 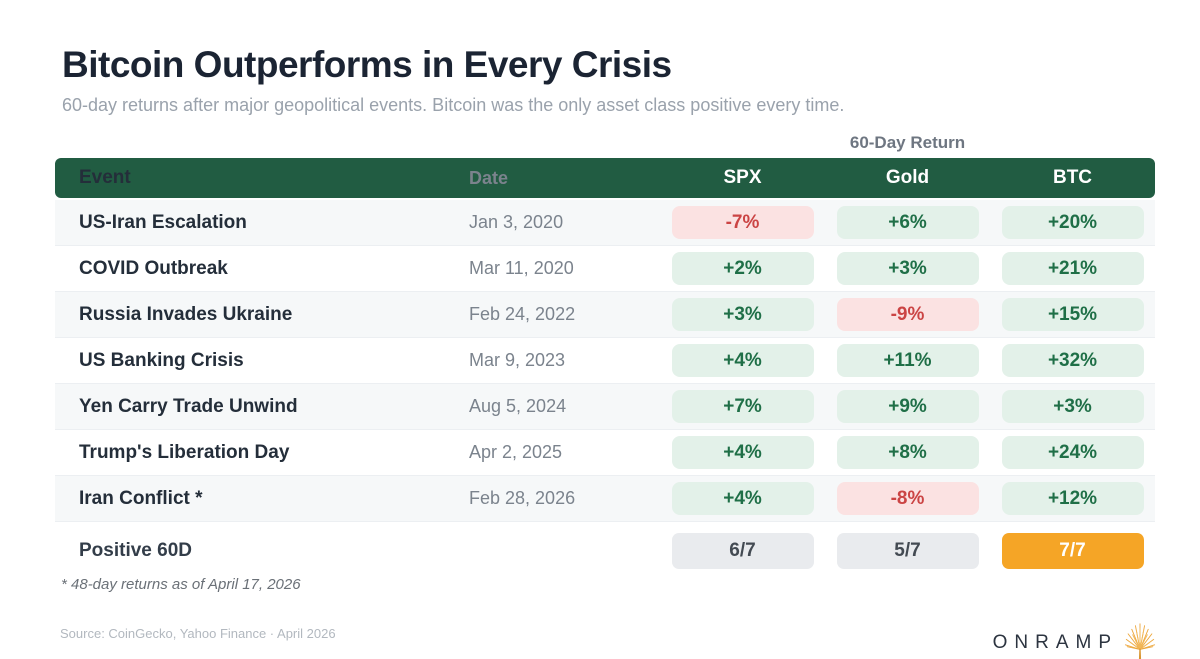 What do you see at coordinates (907, 314) in the screenshot?
I see `gold-return-badge: -9%` at bounding box center [907, 314].